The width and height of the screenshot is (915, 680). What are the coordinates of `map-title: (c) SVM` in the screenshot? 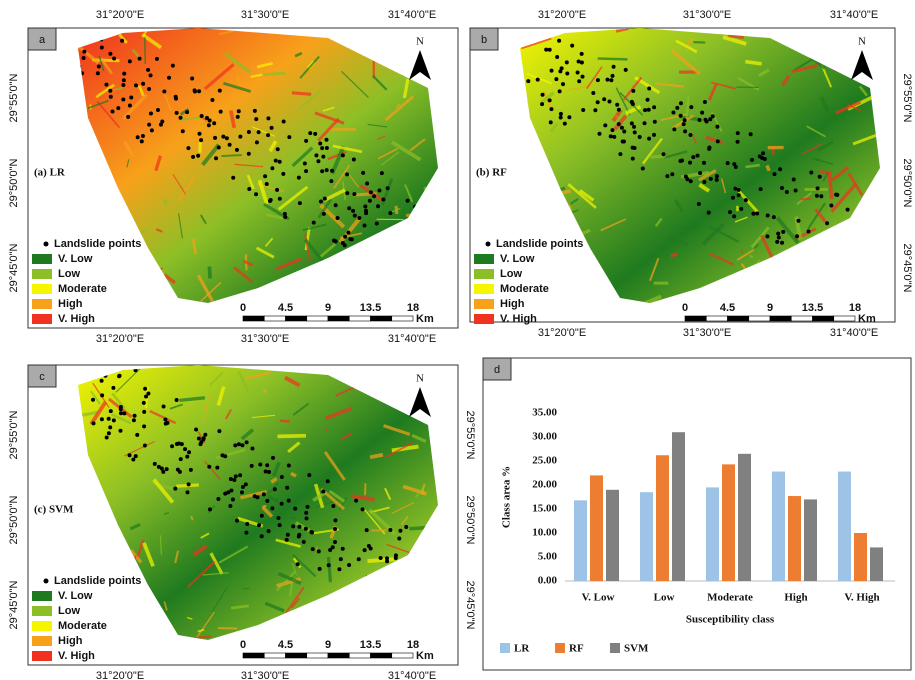 It's located at (54, 510).